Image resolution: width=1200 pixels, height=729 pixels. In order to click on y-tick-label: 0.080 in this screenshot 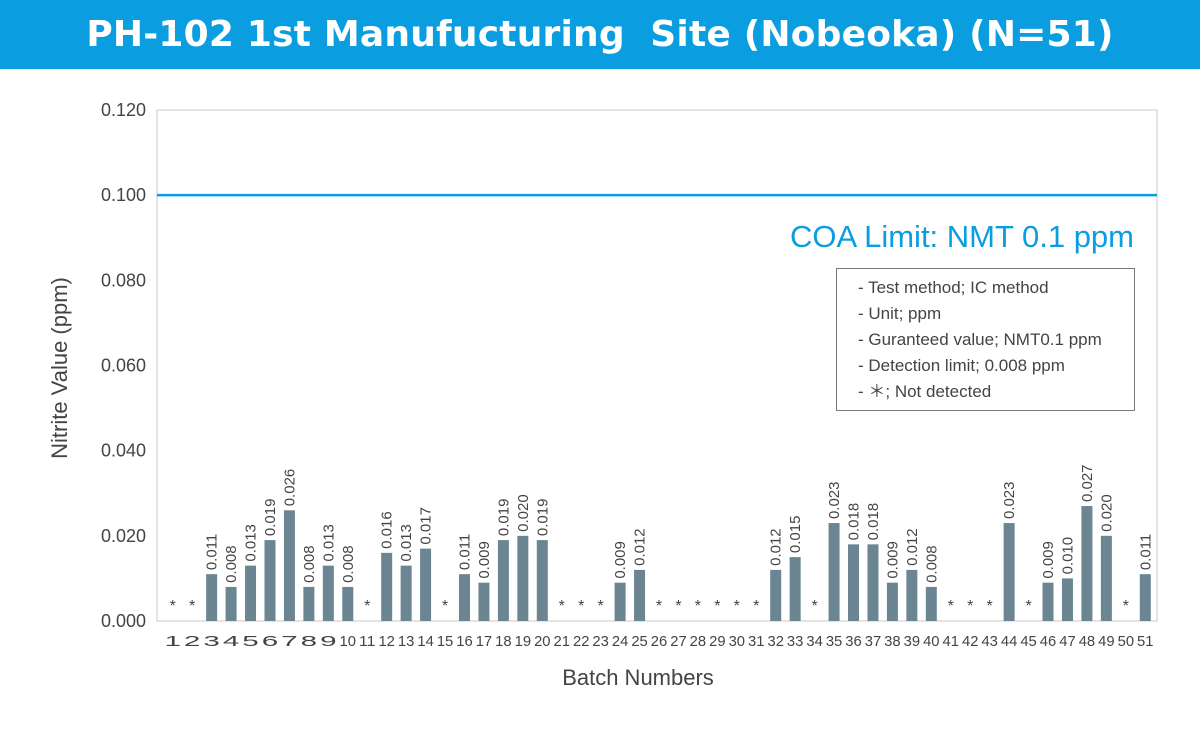, I will do `click(123, 280)`.